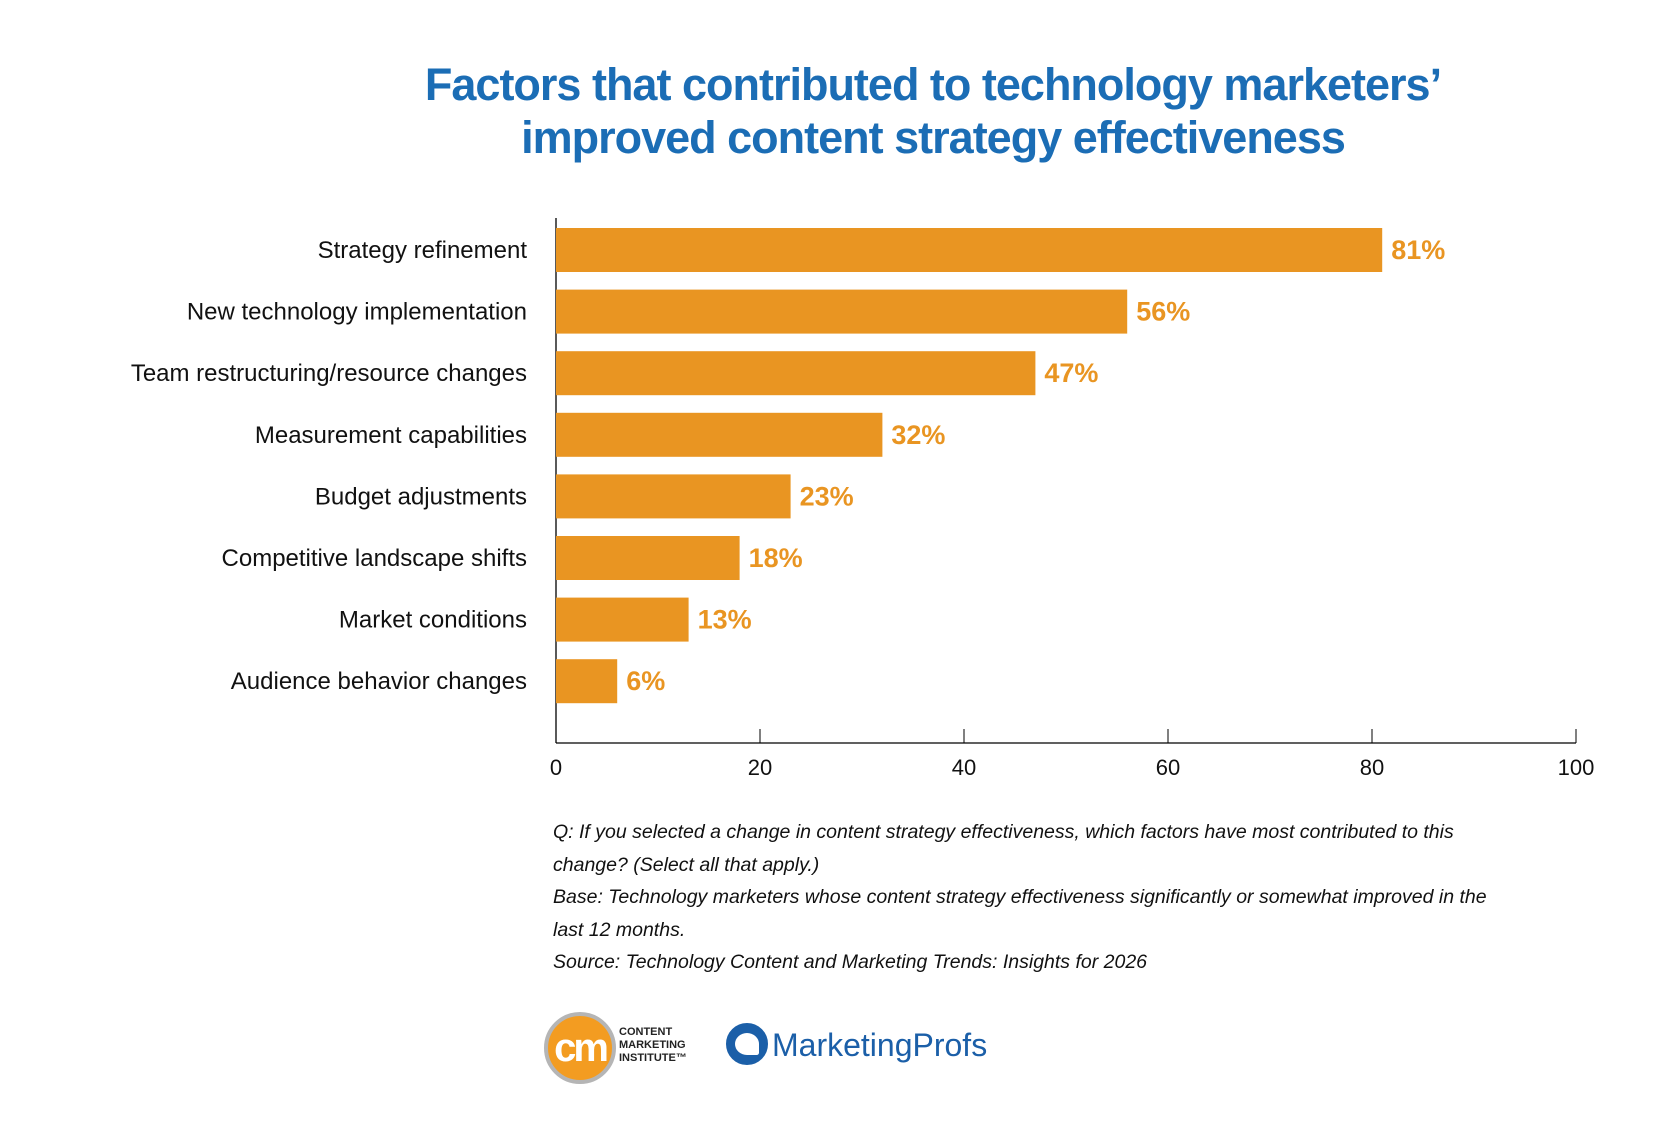  Describe the element at coordinates (964, 767) in the screenshot. I see `x-tick-label: 40` at that location.